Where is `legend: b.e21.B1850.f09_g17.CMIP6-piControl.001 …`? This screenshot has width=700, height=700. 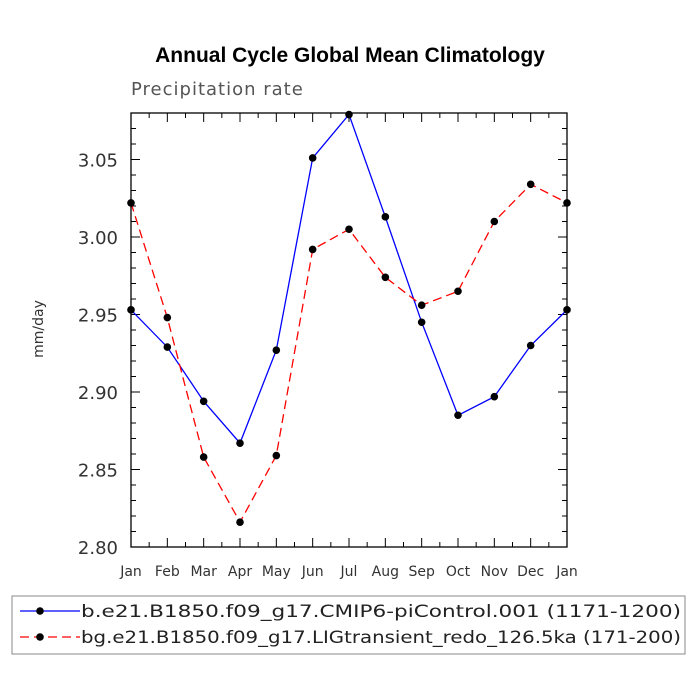
legend: b.e21.B1850.f09_g17.CMIP6-piControl.001 … is located at coordinates (348, 625).